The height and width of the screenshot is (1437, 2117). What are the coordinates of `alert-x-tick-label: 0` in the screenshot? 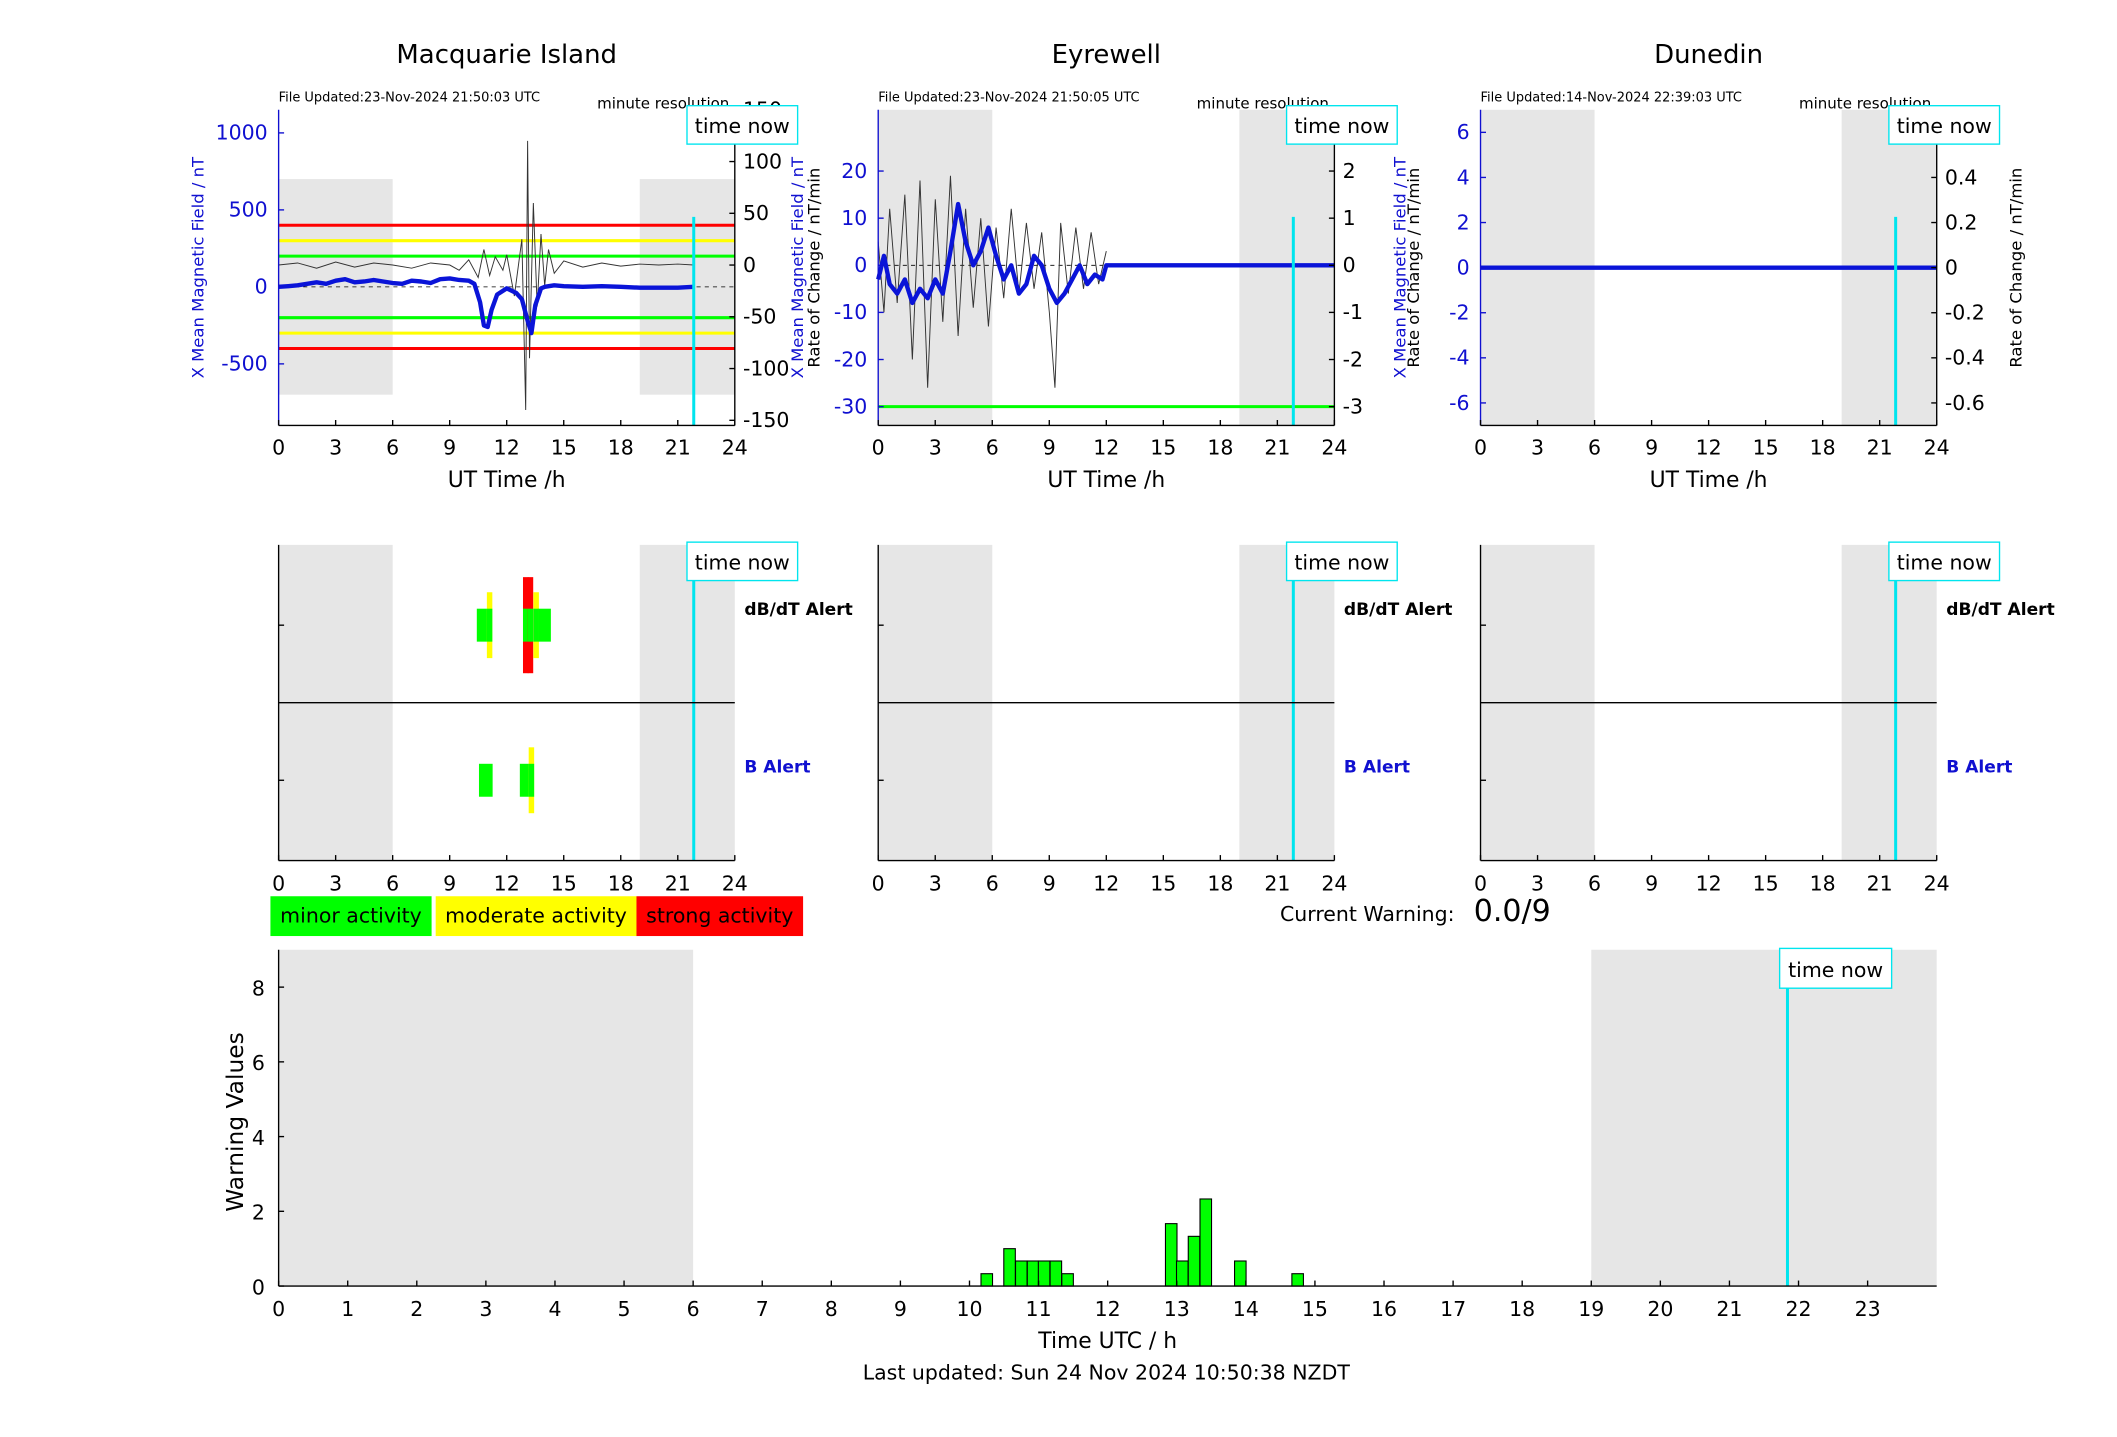 It's located at (1480, 884).